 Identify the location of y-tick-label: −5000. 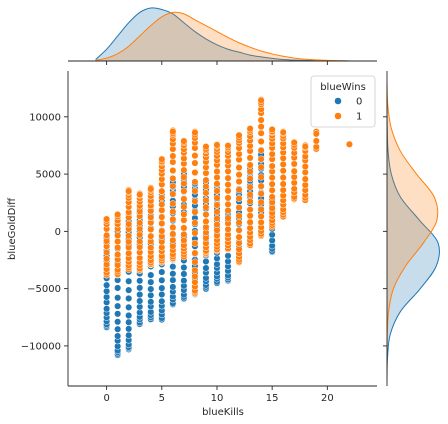
(44, 289).